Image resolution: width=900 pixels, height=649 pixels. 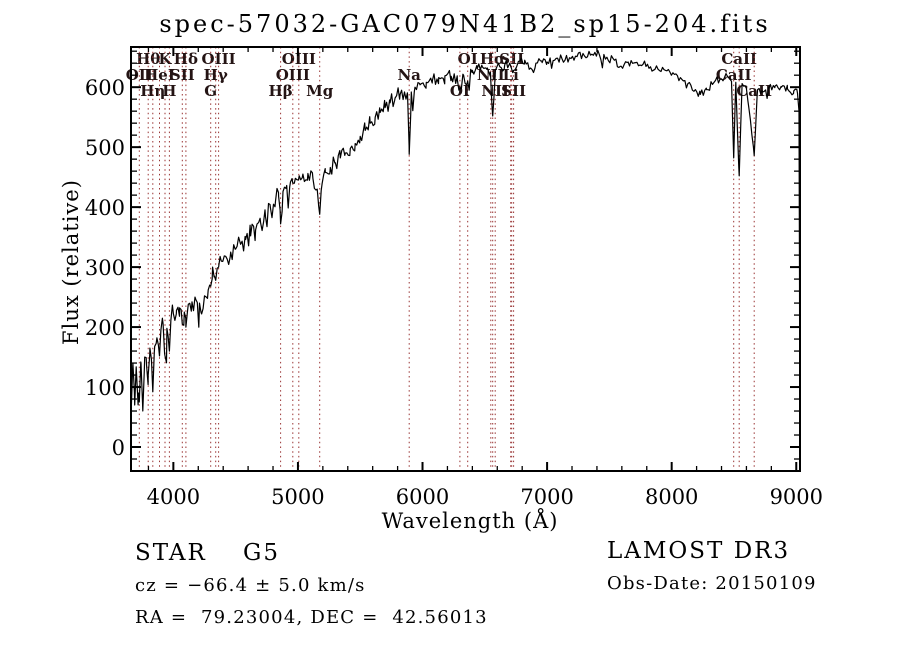 What do you see at coordinates (470, 520) in the screenshot?
I see `x-axis-title: Wavelength (Å)` at bounding box center [470, 520].